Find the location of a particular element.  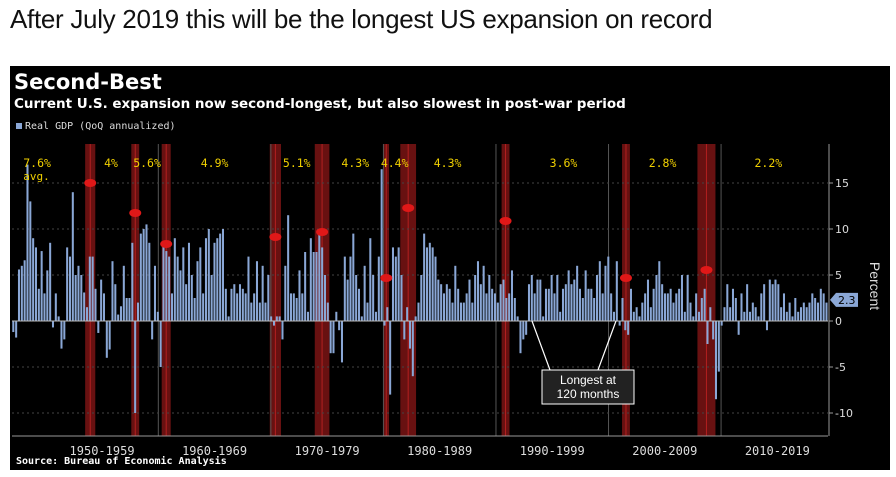

y-tick-label: 10 is located at coordinates (842, 229).